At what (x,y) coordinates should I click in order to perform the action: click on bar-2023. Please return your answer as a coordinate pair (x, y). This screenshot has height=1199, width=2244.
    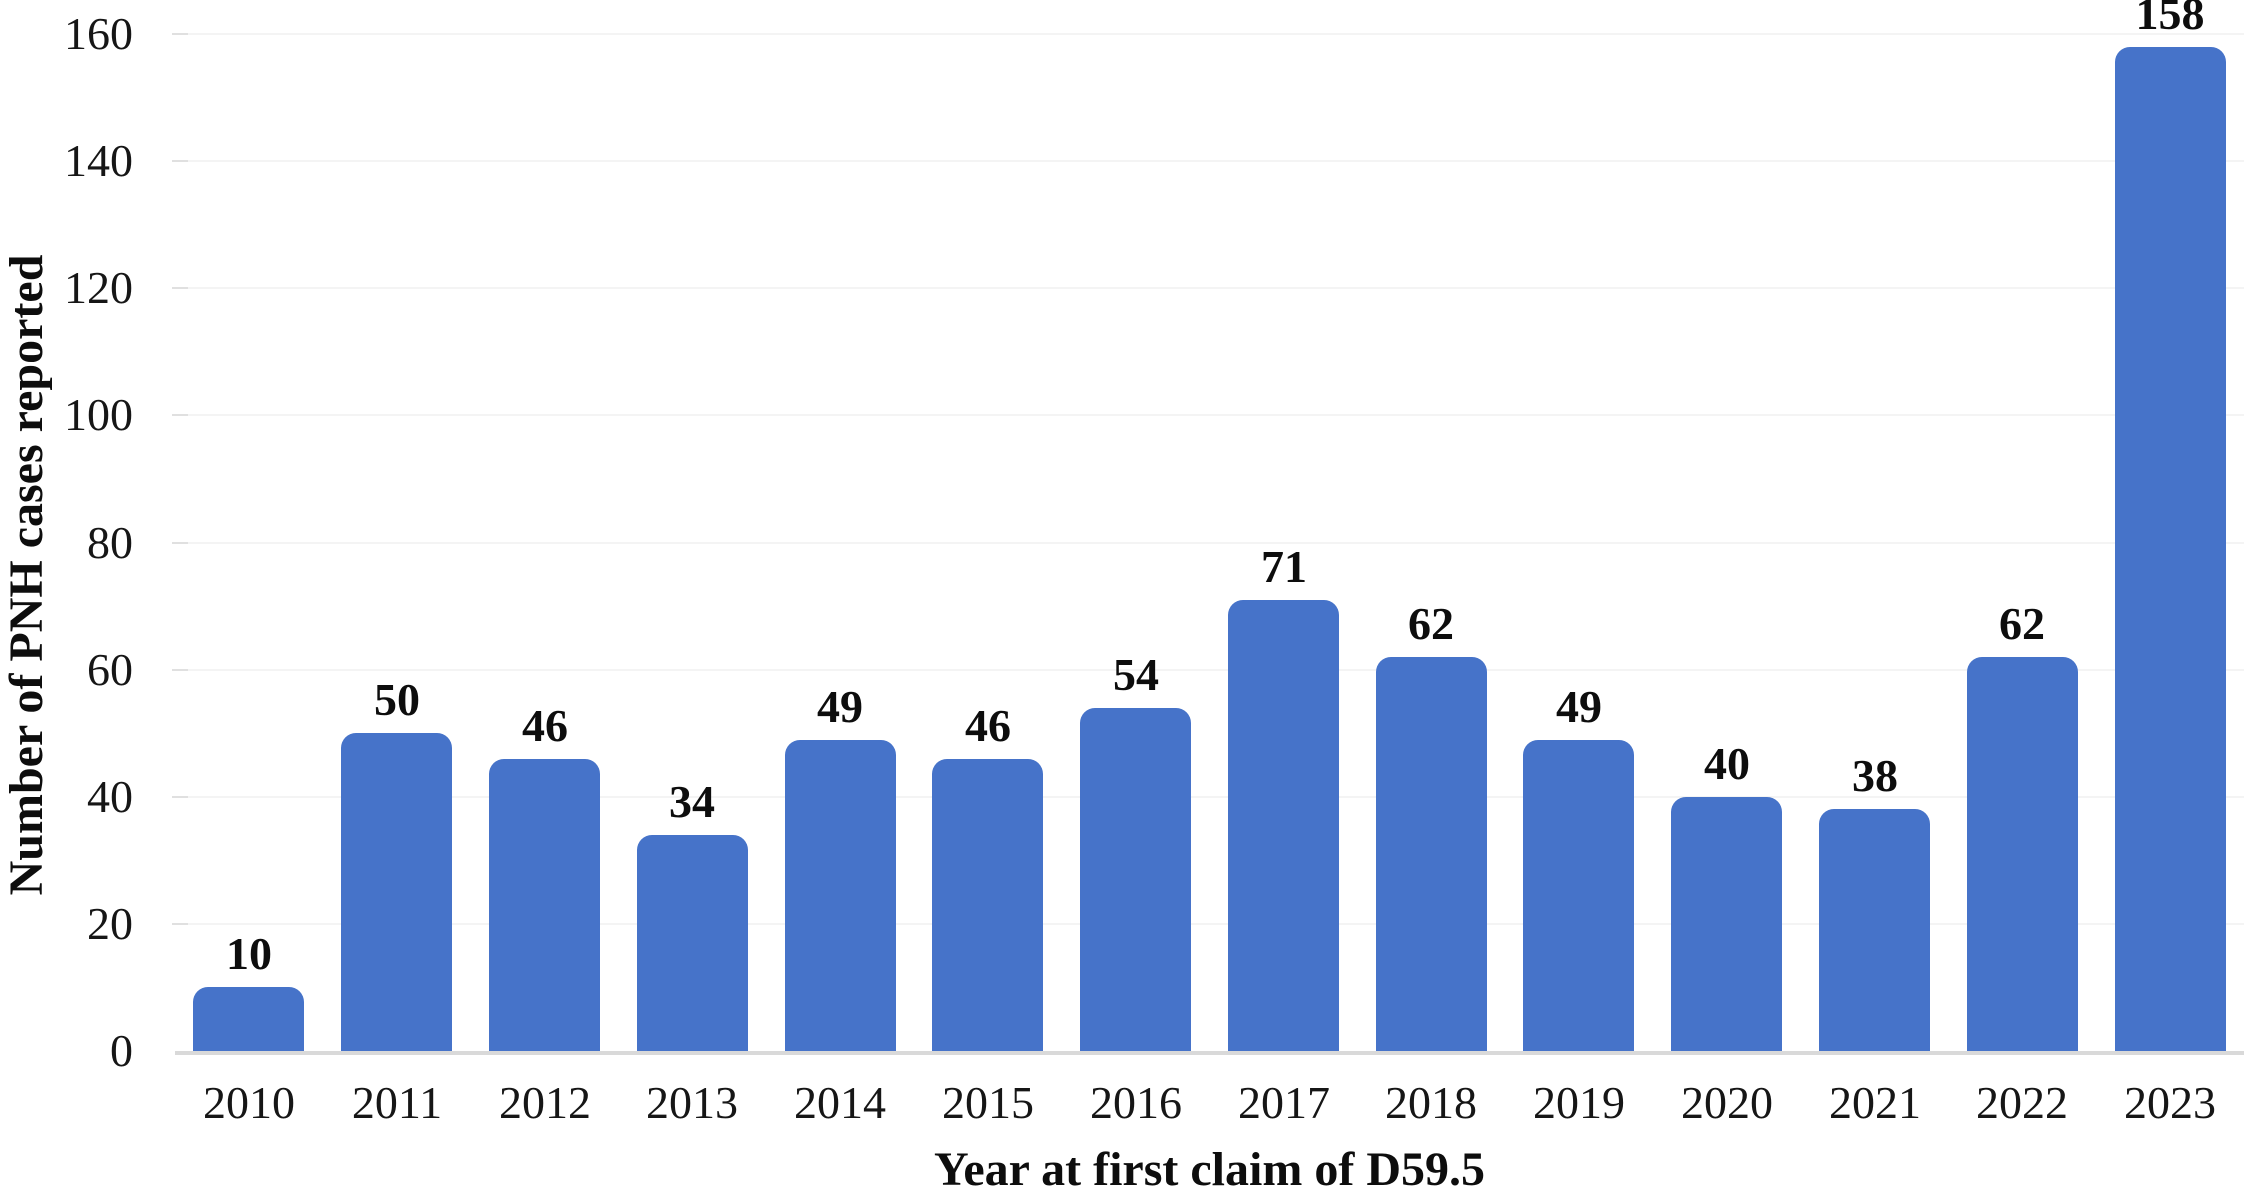
    Looking at the image, I should click on (2170, 549).